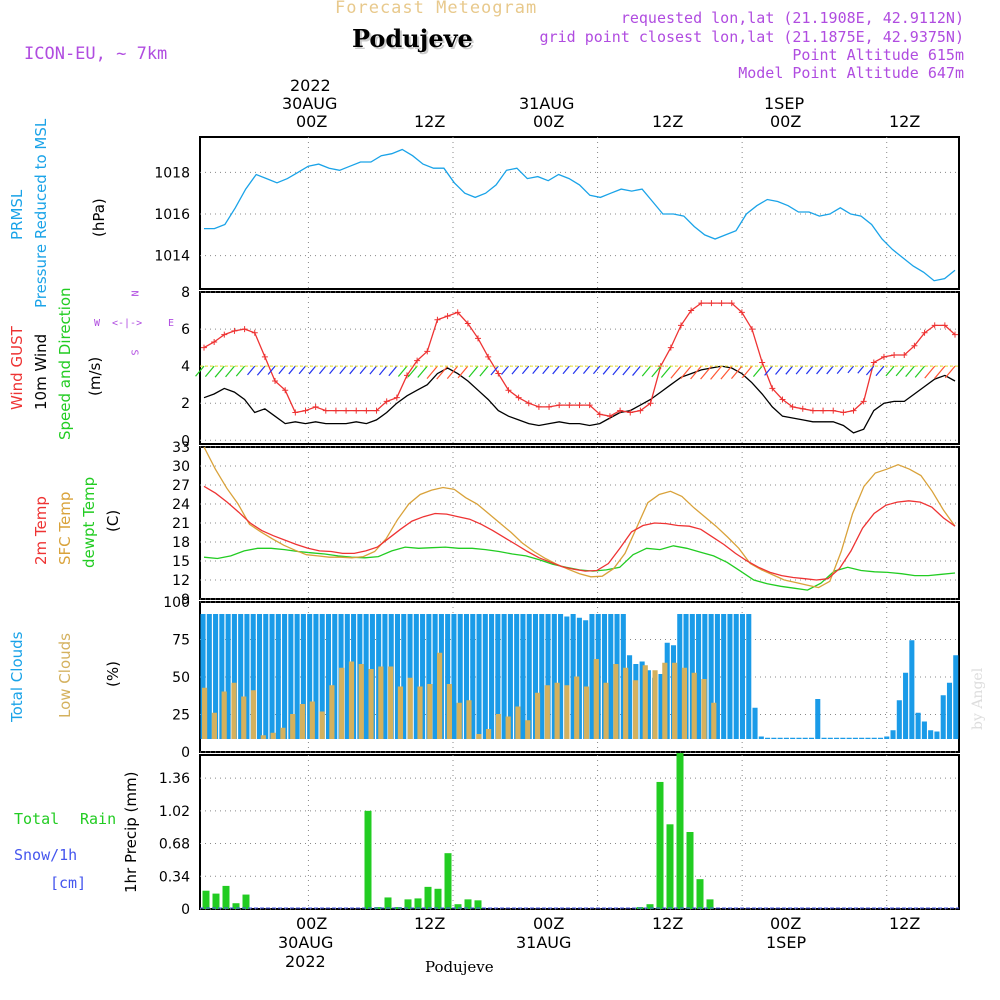 The height and width of the screenshot is (1000, 1000). I want to click on y-tick-label: 0, so click(185, 753).